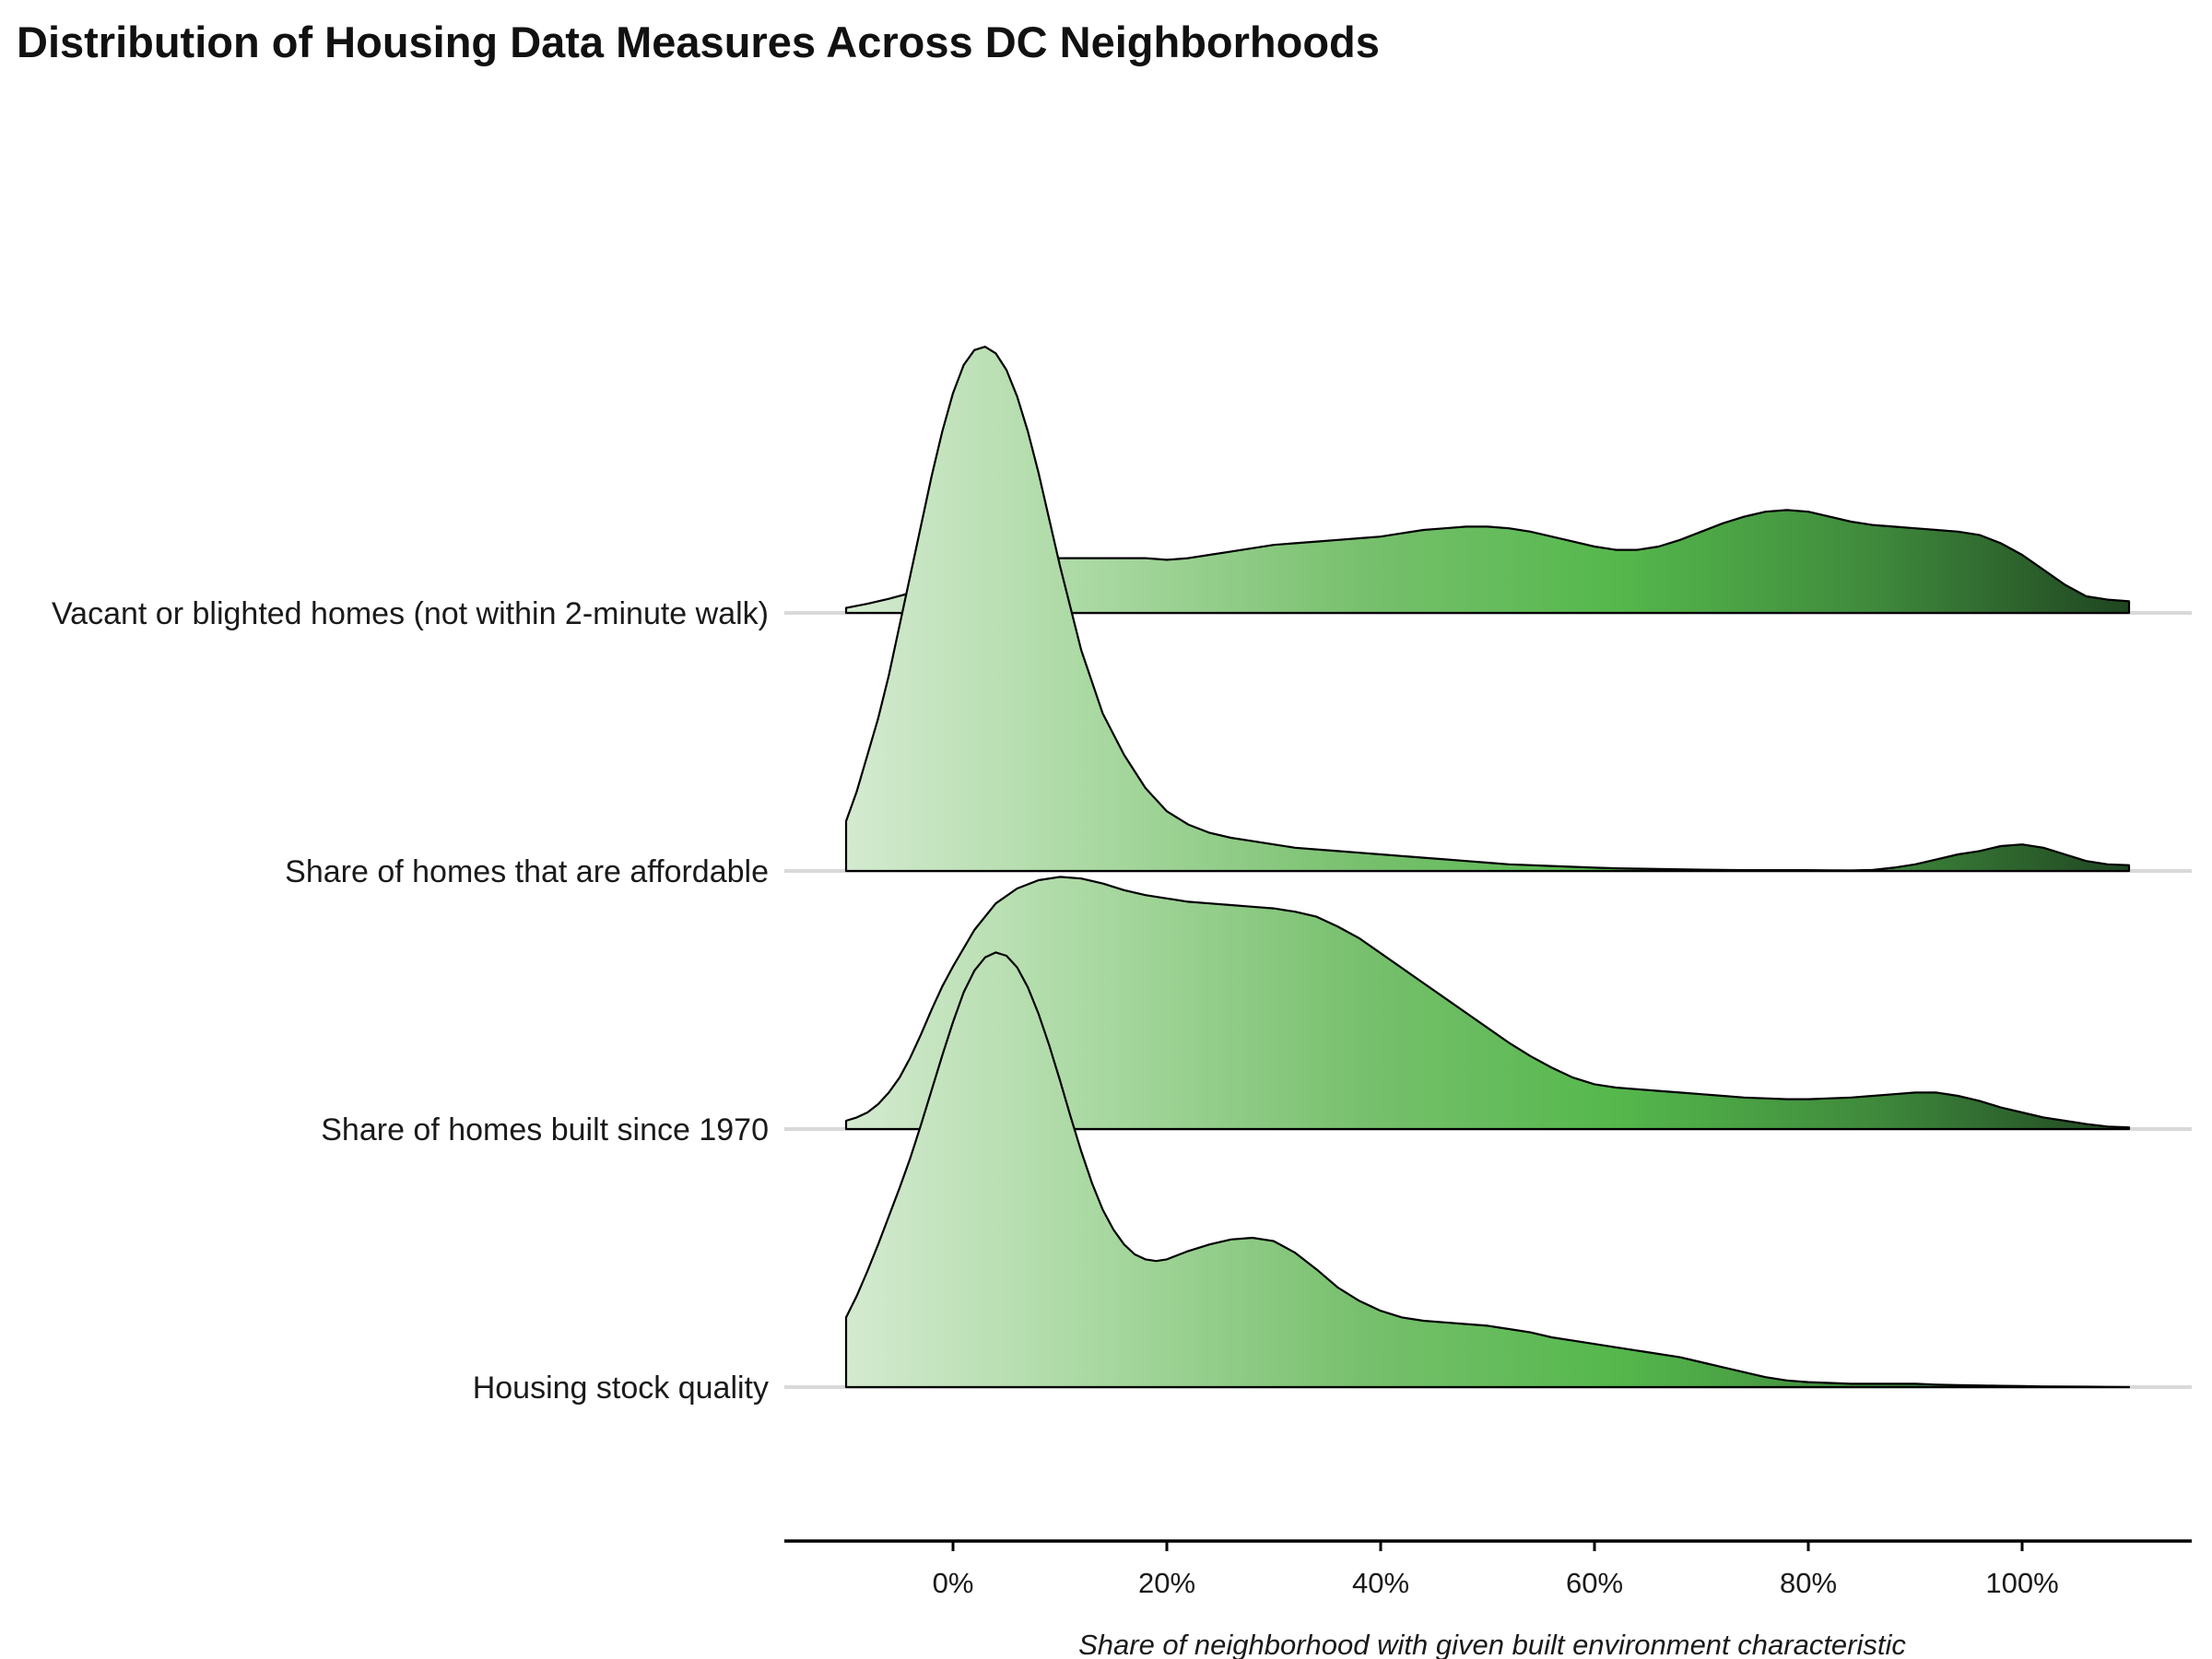  I want to click on category-label-3: Housing stock quality, so click(621, 1388).